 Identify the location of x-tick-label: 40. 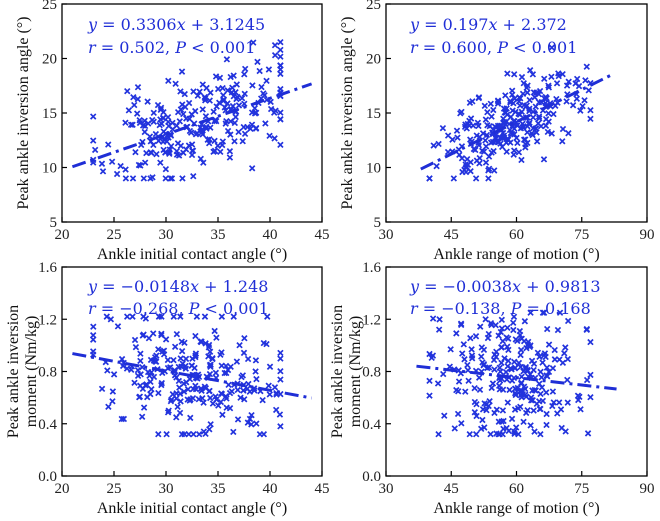
(270, 489).